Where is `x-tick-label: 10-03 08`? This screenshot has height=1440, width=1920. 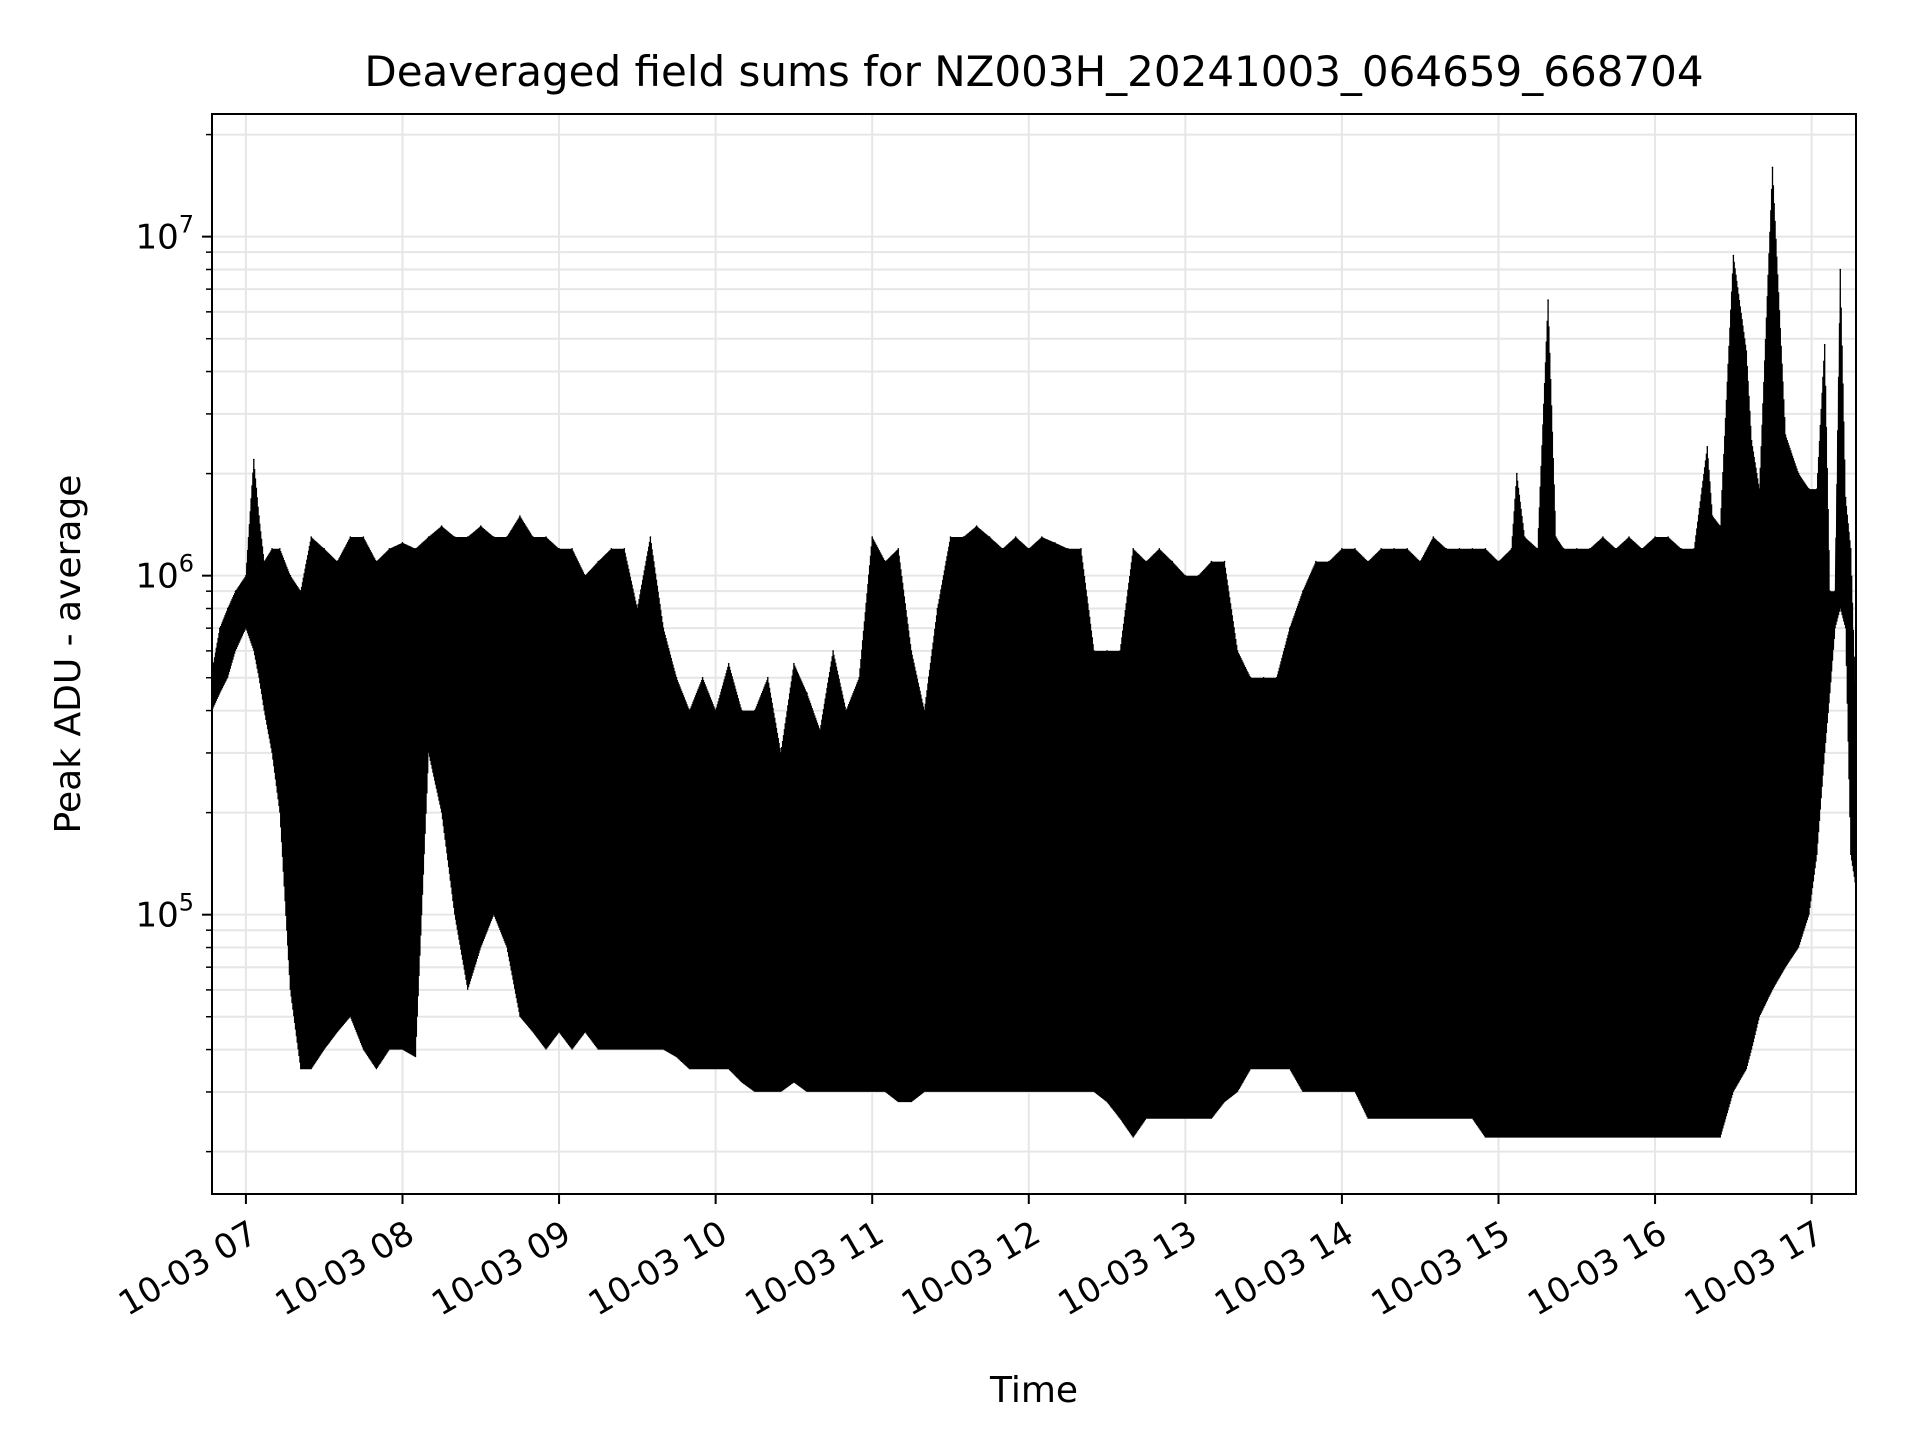
x-tick-label: 10-03 08 is located at coordinates (345, 1268).